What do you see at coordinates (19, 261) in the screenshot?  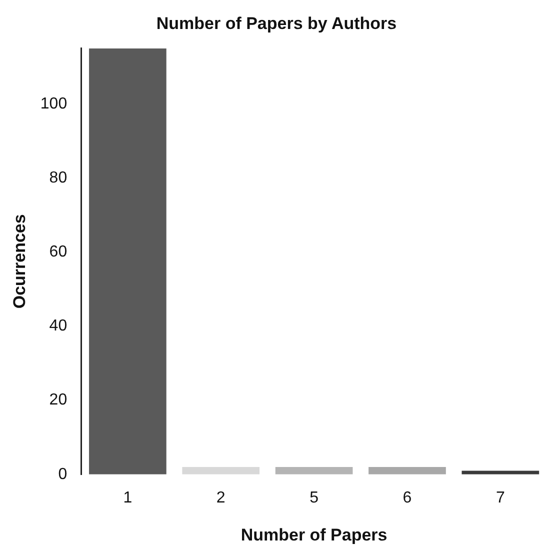 I see `y-axis-title: Ocurrences` at bounding box center [19, 261].